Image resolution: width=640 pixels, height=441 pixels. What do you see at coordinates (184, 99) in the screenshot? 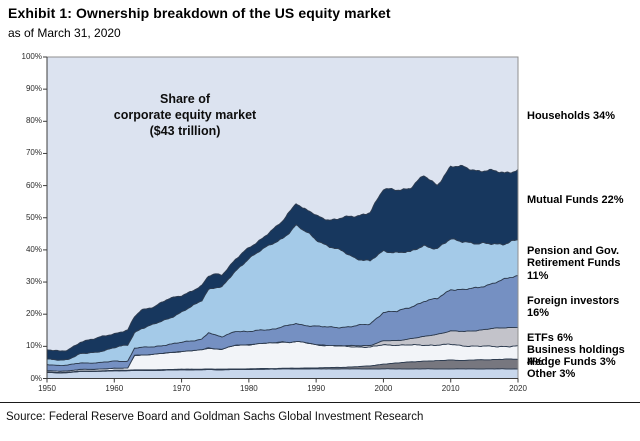
I see `annotation-line-1: Share of` at bounding box center [184, 99].